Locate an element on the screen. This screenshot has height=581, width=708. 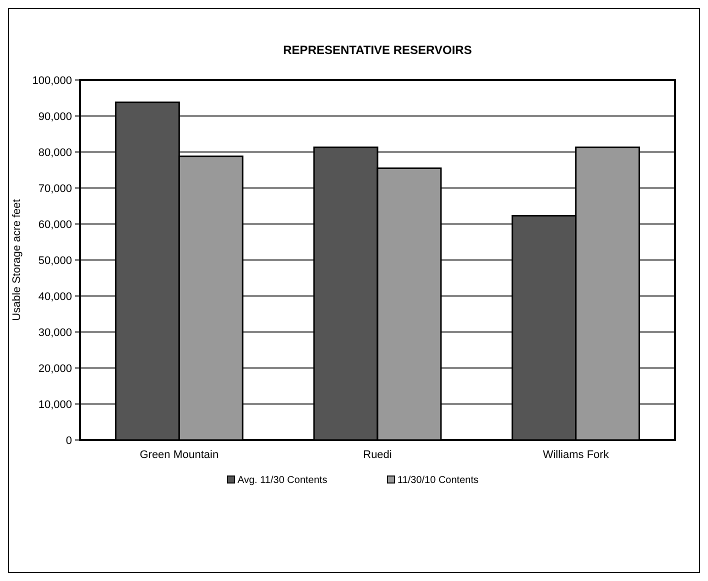
y-tick-label: 90,000 is located at coordinates (55, 116).